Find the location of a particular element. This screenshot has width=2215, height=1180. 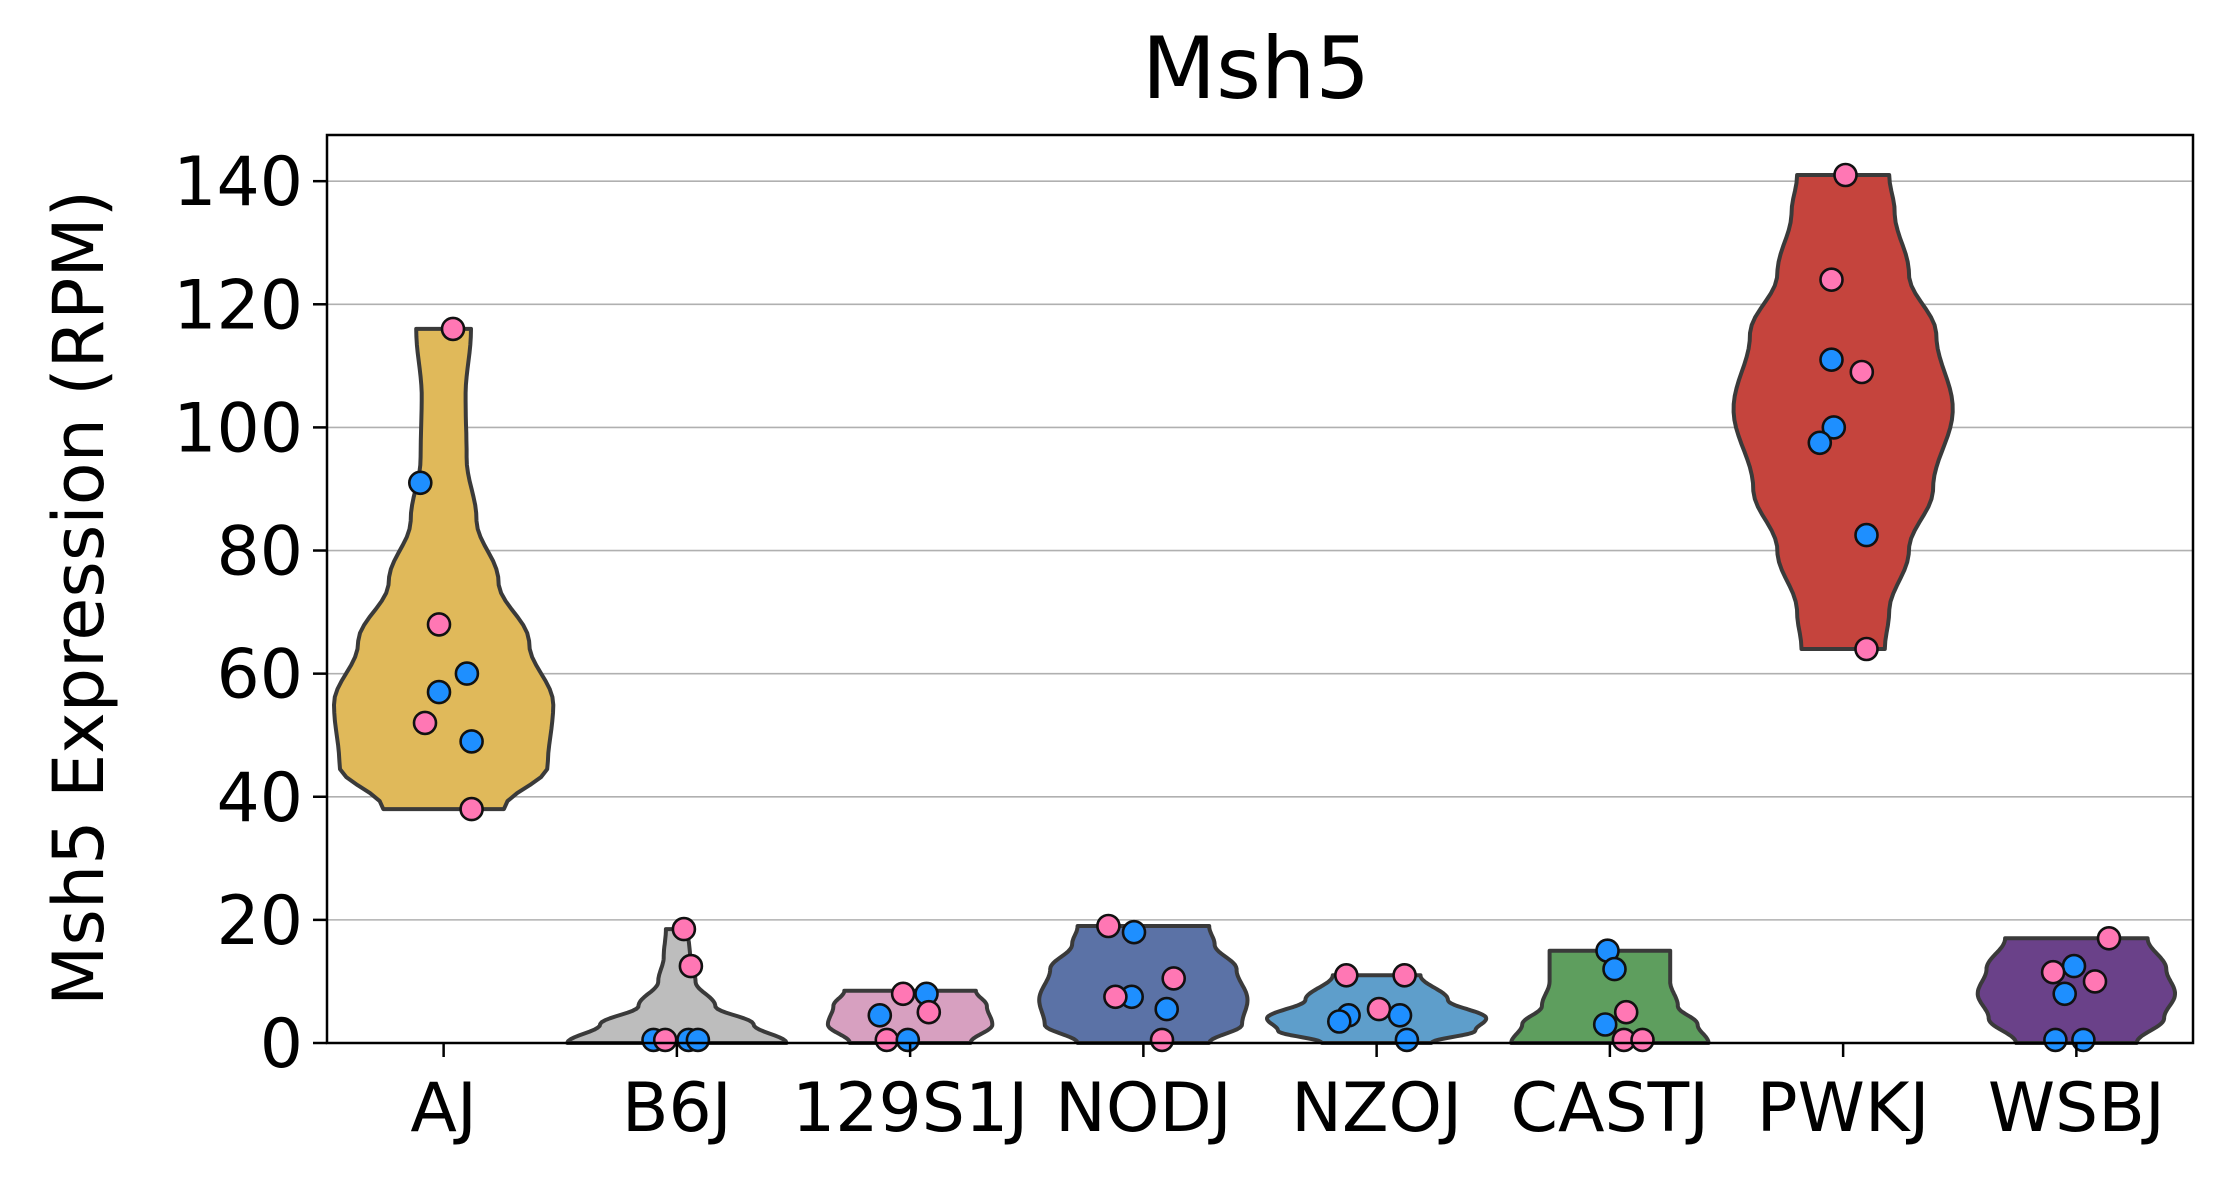

violin-NODJ is located at coordinates (1143, 984).